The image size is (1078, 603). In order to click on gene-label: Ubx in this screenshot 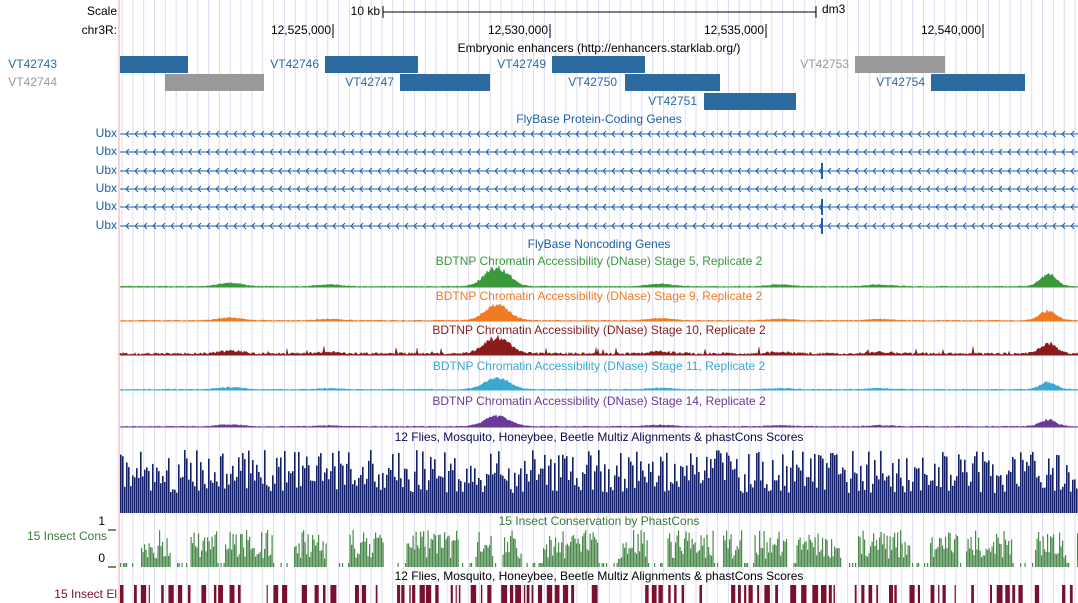, I will do `click(106, 151)`.